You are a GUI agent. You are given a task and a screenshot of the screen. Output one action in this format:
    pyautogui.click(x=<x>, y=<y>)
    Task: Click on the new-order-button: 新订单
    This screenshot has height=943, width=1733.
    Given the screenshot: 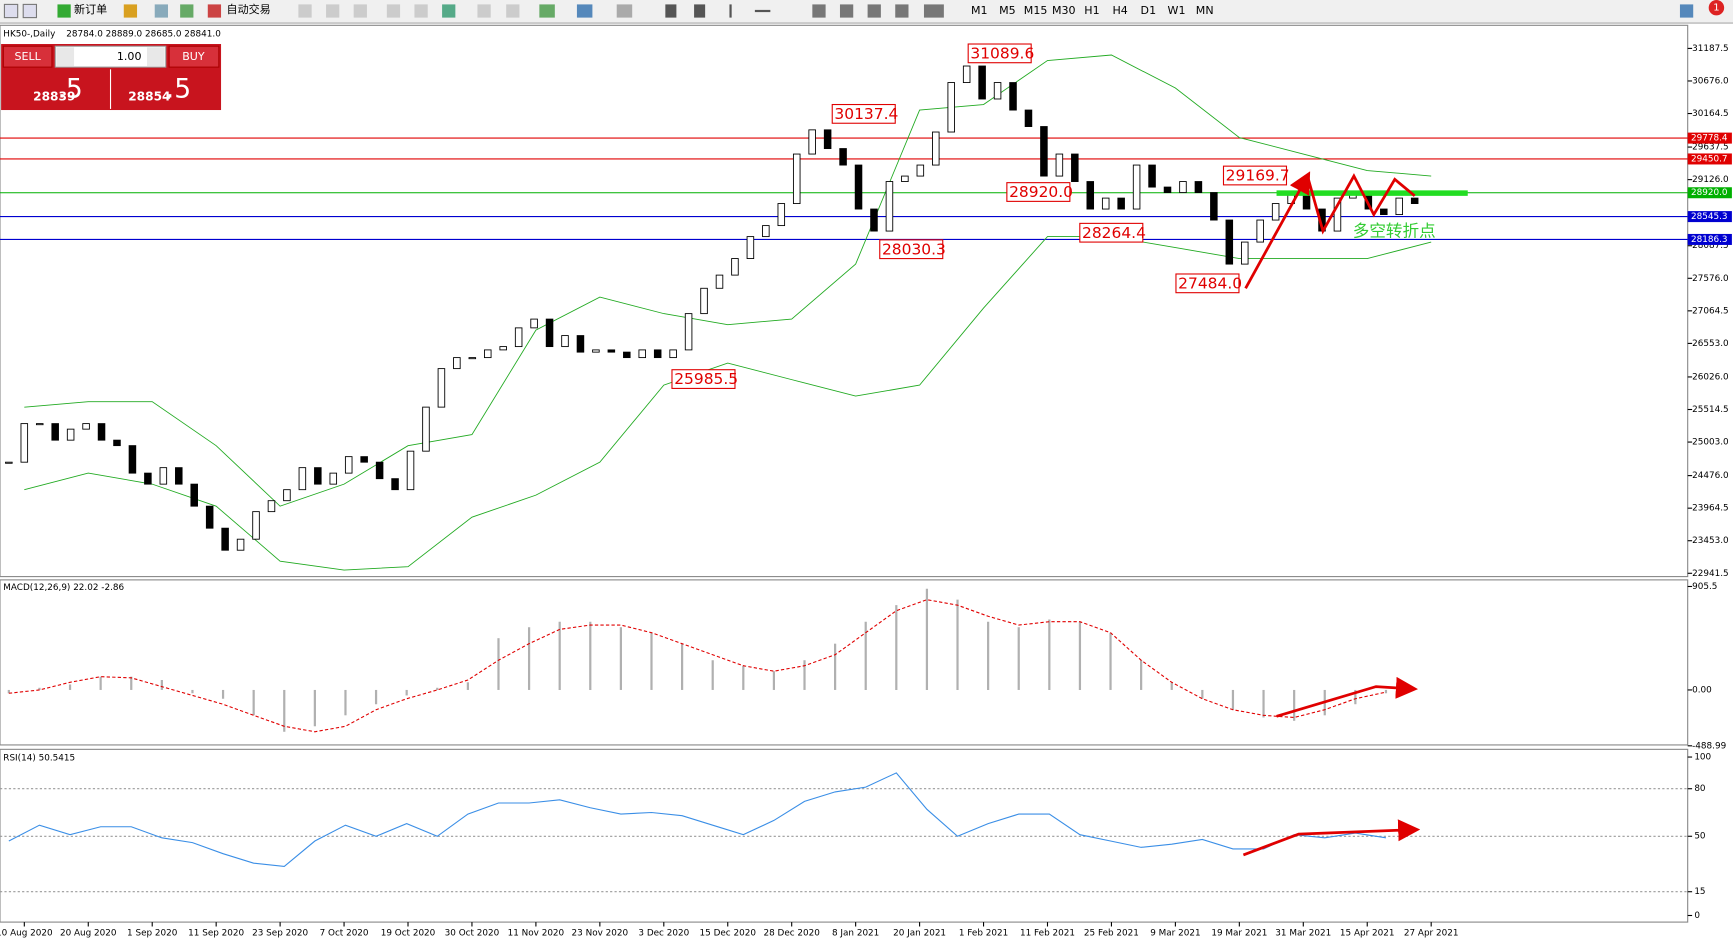 What is the action you would take?
    pyautogui.click(x=90, y=9)
    